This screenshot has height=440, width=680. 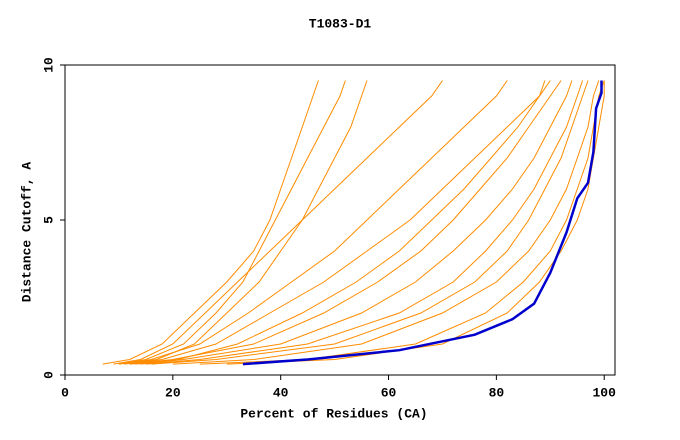 I want to click on x-tick-label: 80, so click(x=497, y=392).